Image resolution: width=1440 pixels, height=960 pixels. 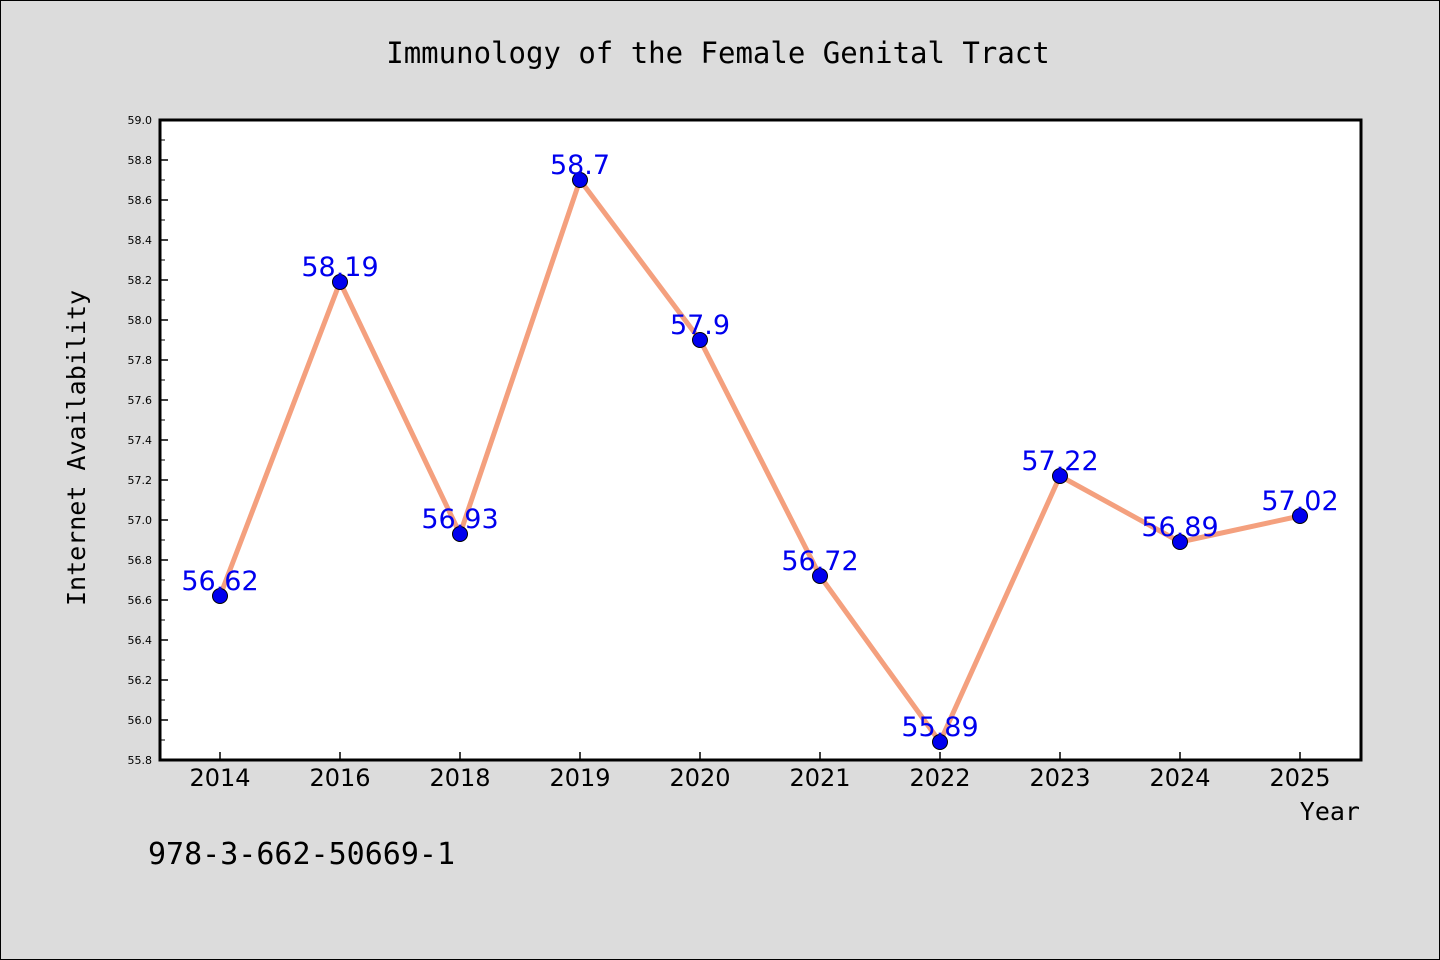 What do you see at coordinates (140, 320) in the screenshot?
I see `y-tick-label: 58.0` at bounding box center [140, 320].